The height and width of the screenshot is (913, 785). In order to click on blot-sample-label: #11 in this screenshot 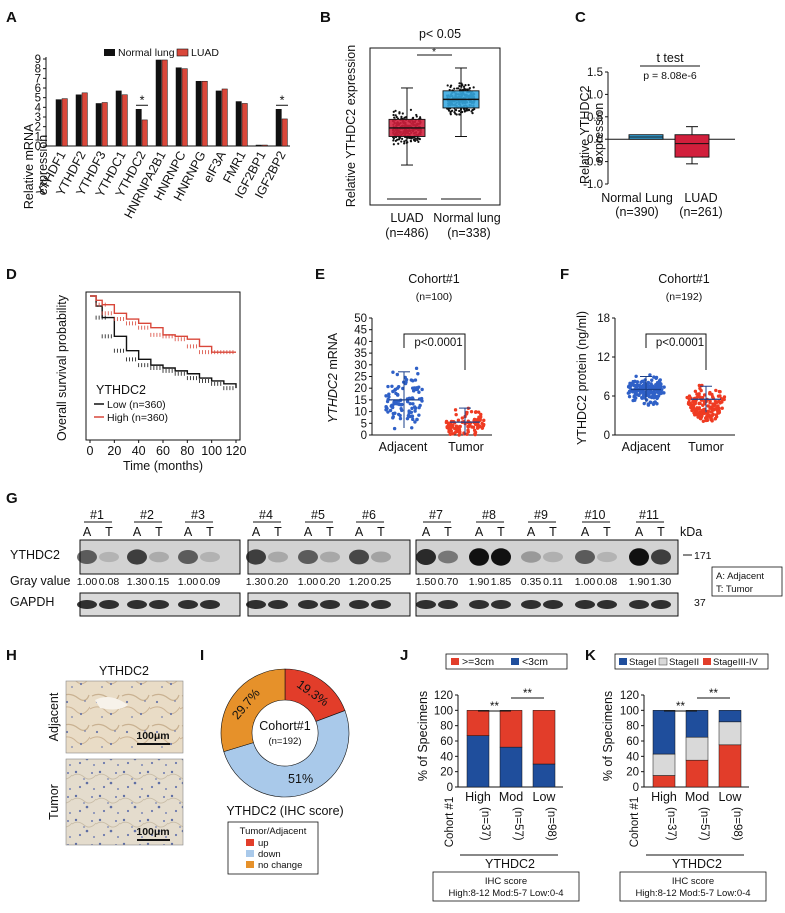, I will do `click(649, 515)`.